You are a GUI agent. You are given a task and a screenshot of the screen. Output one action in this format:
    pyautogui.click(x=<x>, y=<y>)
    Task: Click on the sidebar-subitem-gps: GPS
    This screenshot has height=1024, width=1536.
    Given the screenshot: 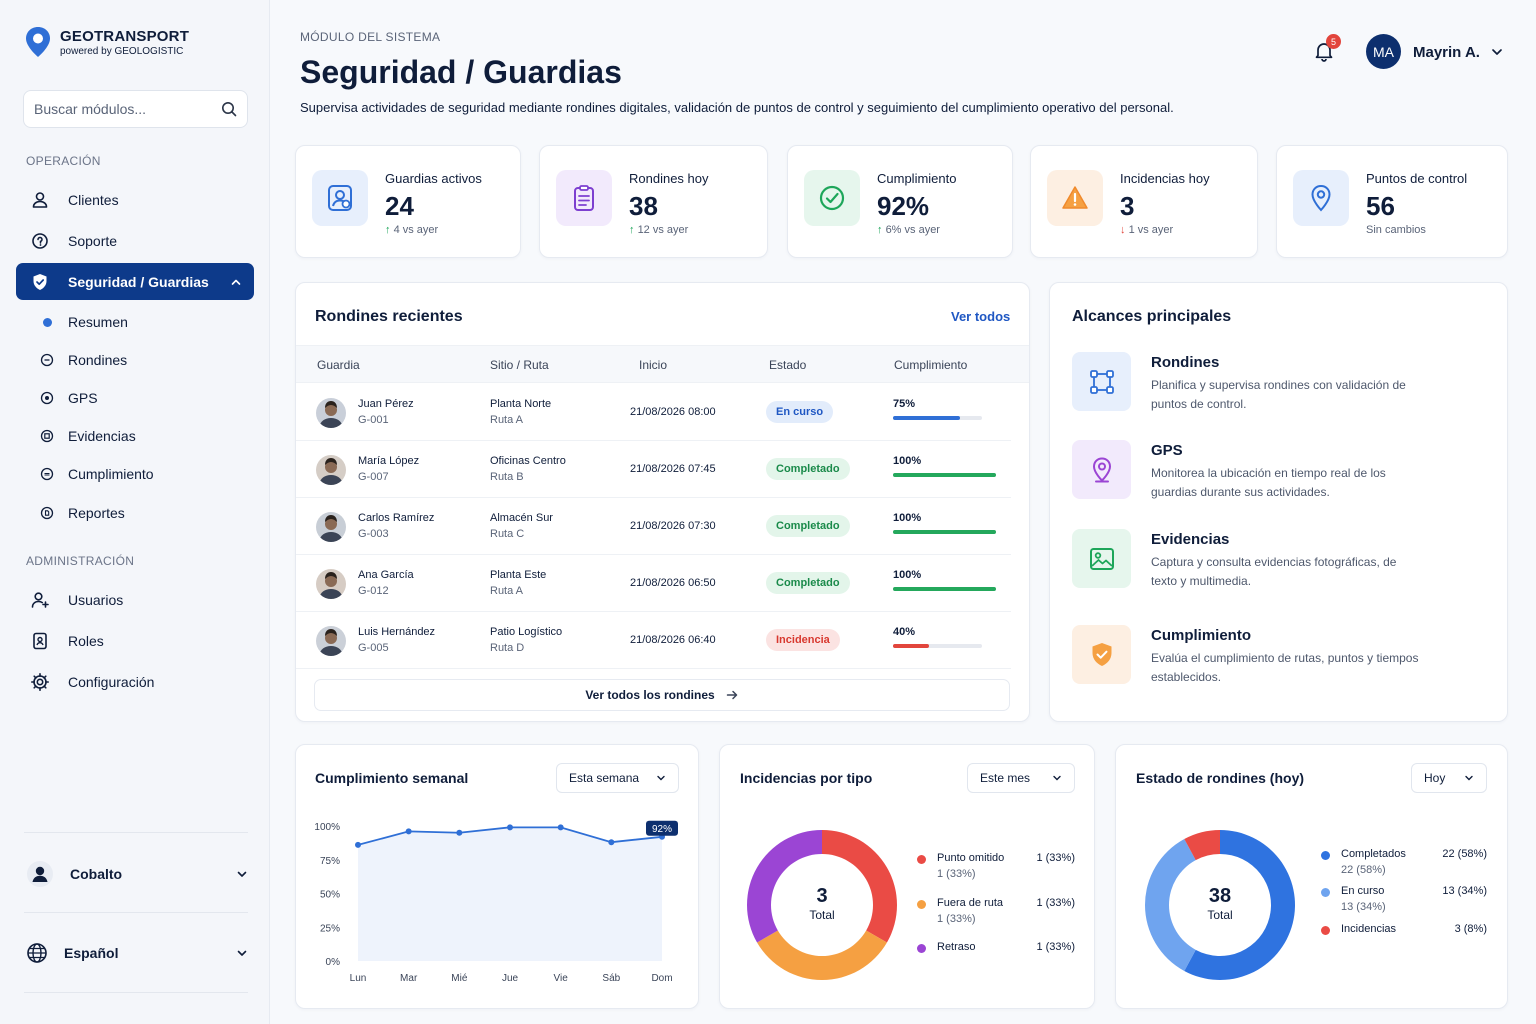 What is the action you would take?
    pyautogui.click(x=69, y=398)
    